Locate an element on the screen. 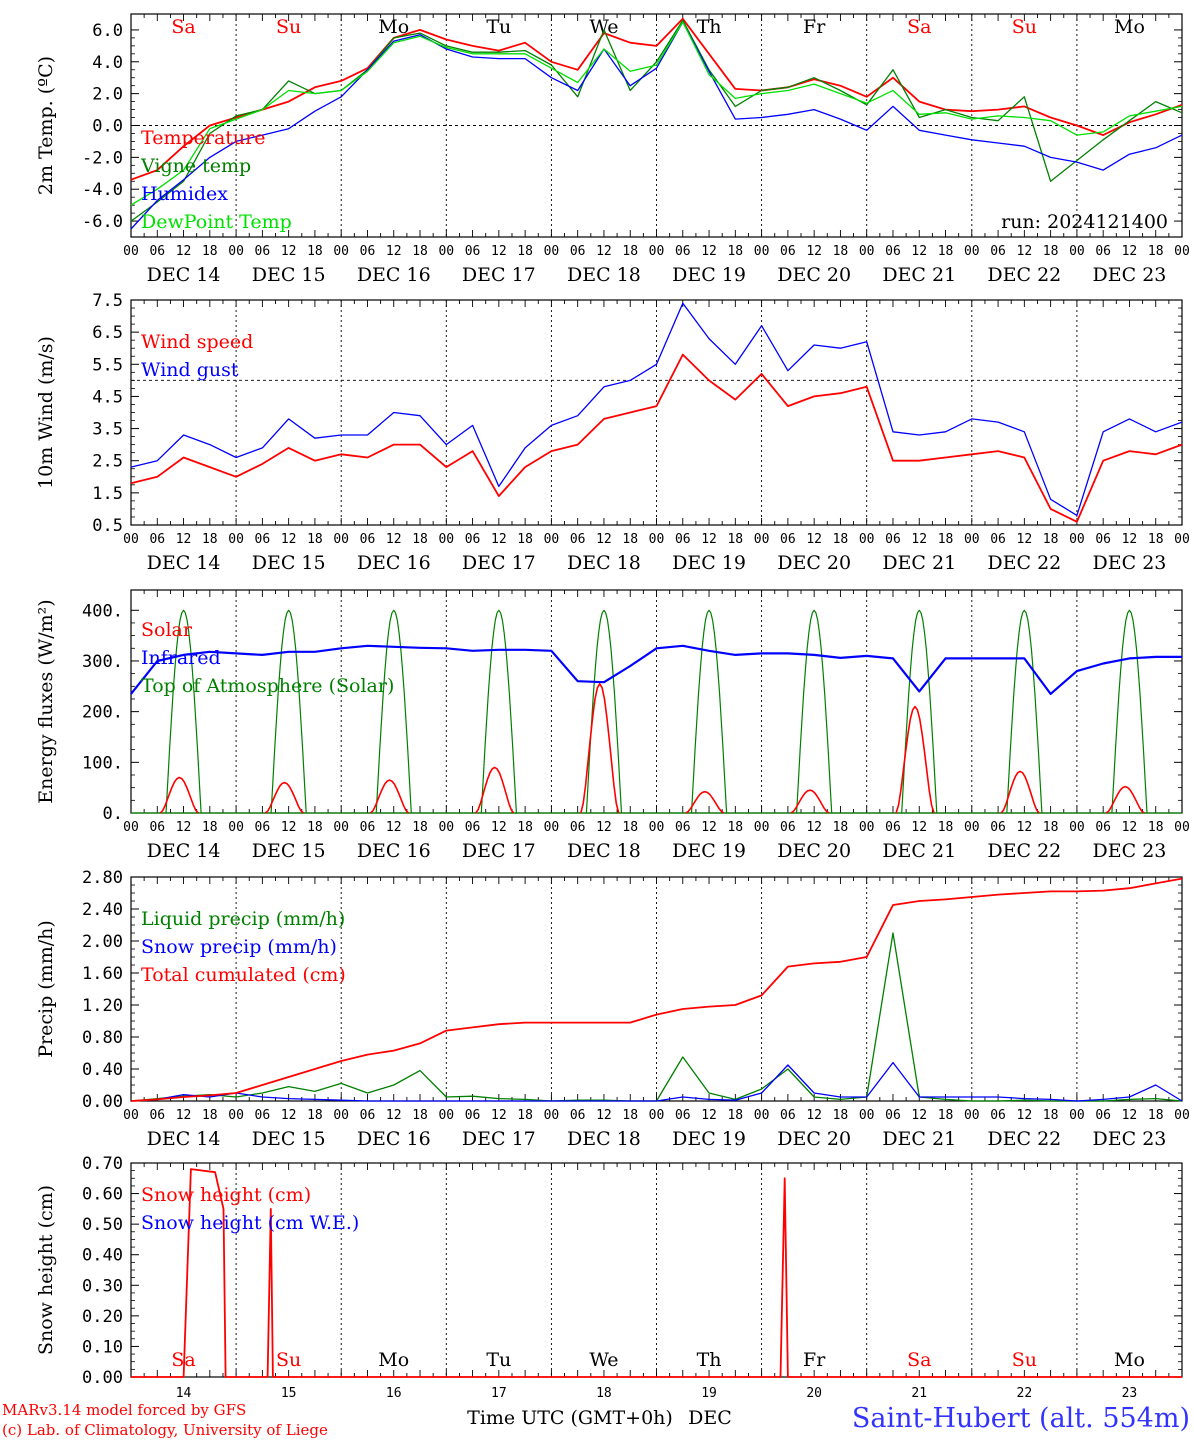 This screenshot has height=1440, width=1194. y-axis-label: Energy fluxes (W/m²) is located at coordinates (46, 701).